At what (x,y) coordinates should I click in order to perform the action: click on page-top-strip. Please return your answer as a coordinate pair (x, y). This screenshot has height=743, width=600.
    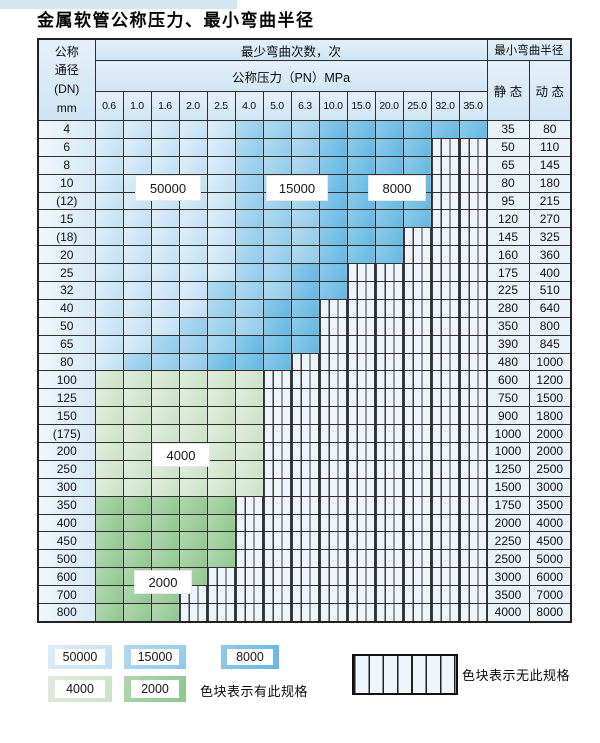
    Looking at the image, I should click on (118, 4).